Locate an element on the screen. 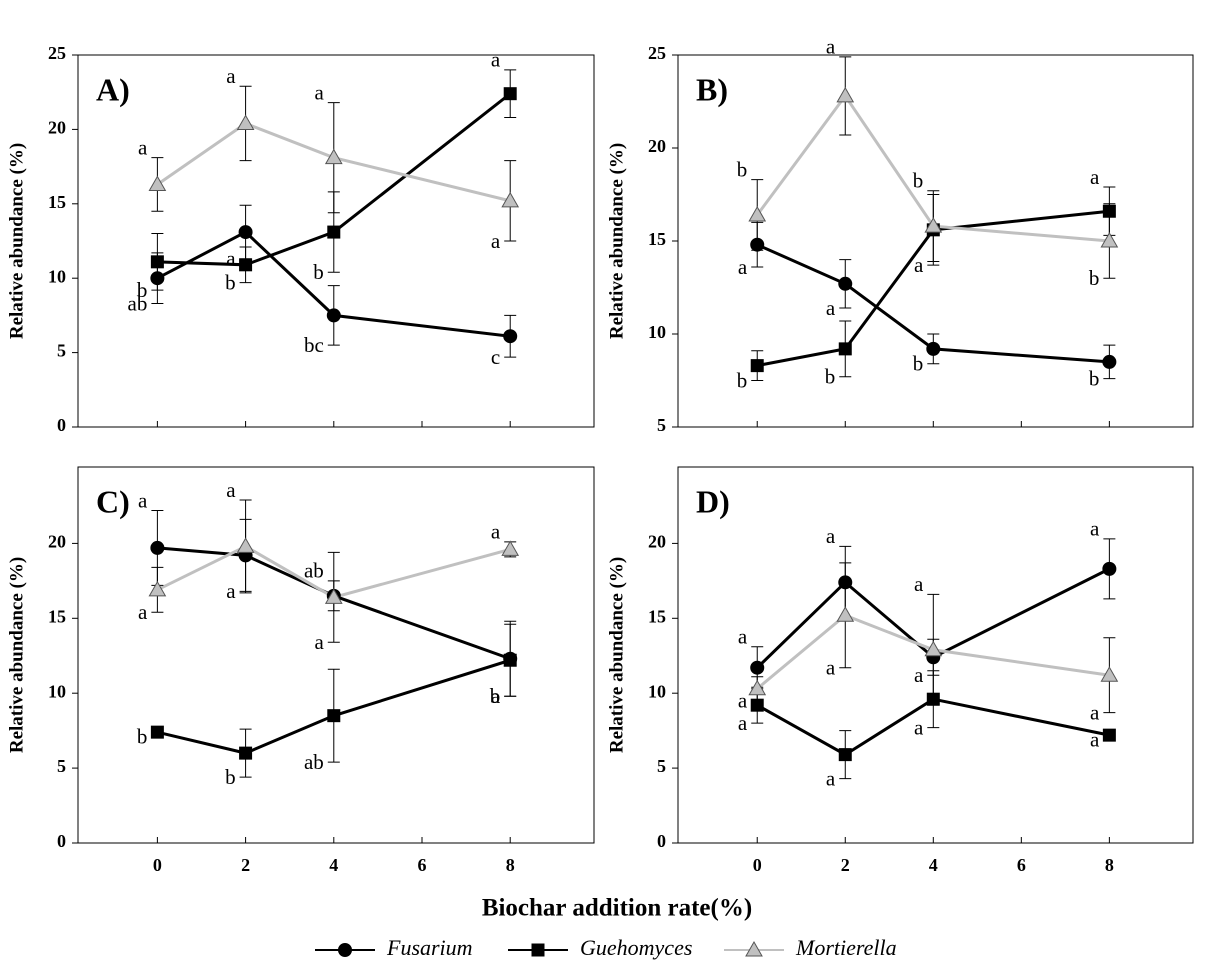  panel-title: D) is located at coordinates (713, 501).